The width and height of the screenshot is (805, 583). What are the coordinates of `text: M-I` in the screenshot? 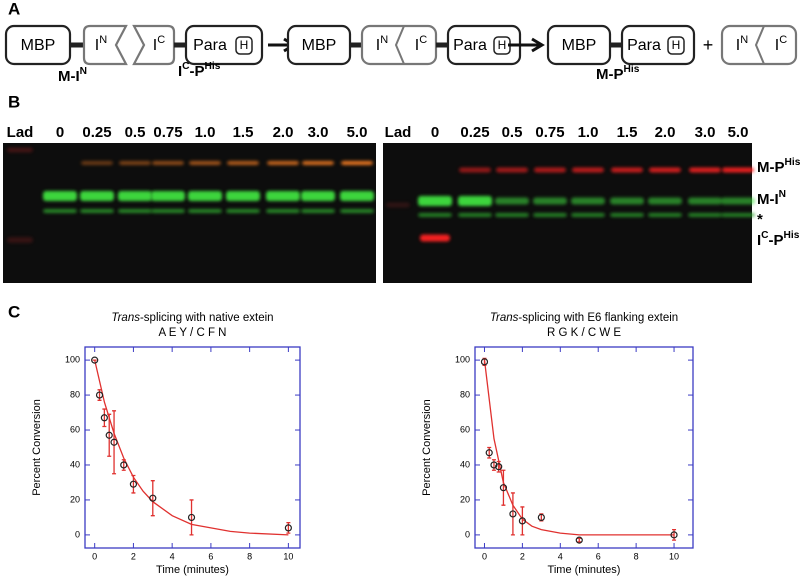 It's located at (69, 76).